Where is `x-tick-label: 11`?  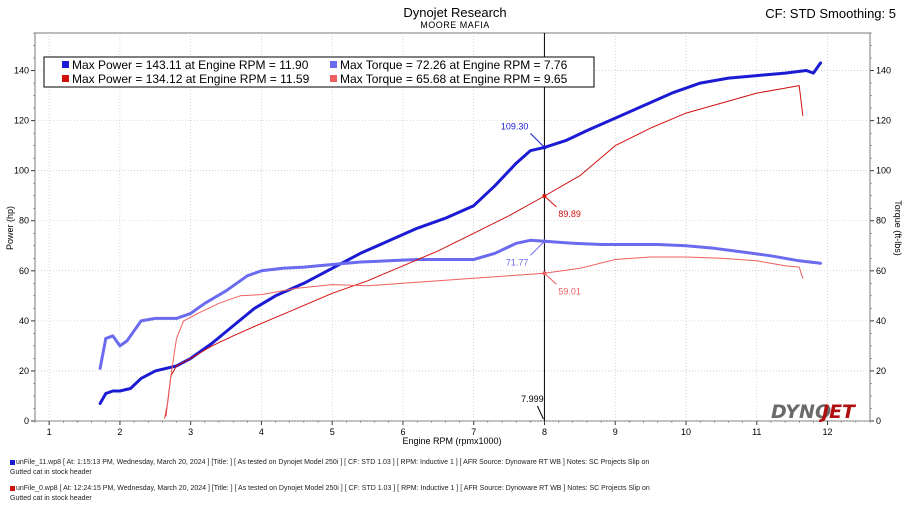
x-tick-label: 11 is located at coordinates (756, 432).